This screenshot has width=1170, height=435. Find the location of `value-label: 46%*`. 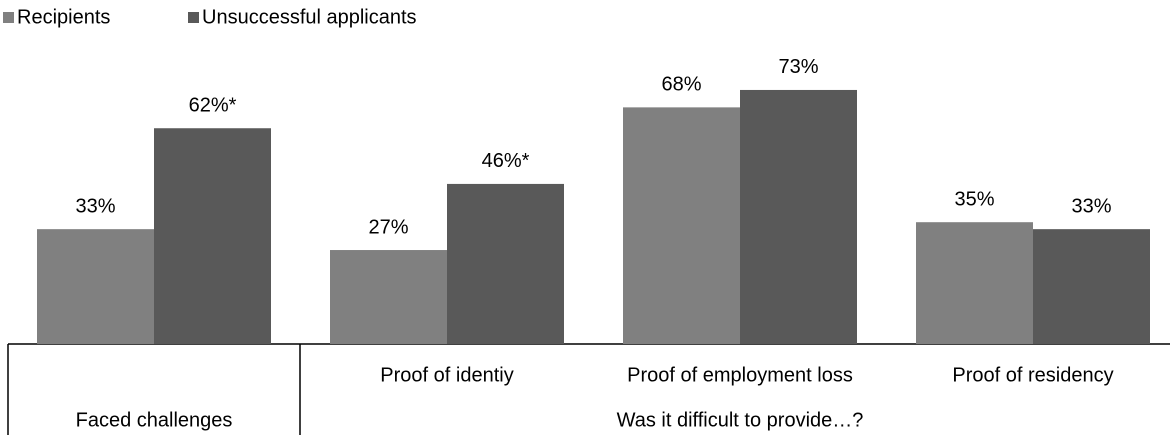

value-label: 46%* is located at coordinates (506, 161).